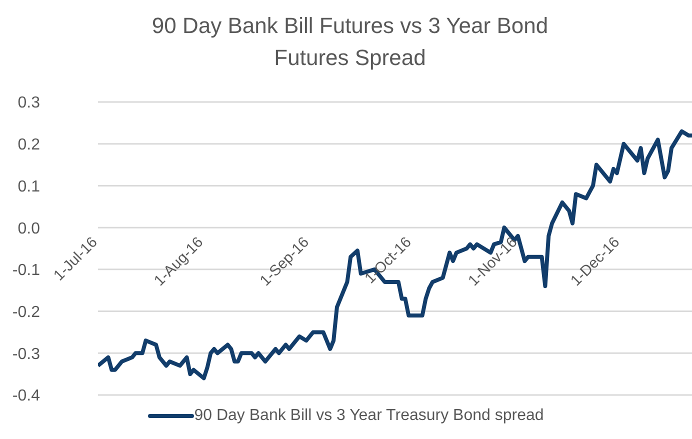  Describe the element at coordinates (26, 312) in the screenshot. I see `y-tick-label: -0.2` at that location.